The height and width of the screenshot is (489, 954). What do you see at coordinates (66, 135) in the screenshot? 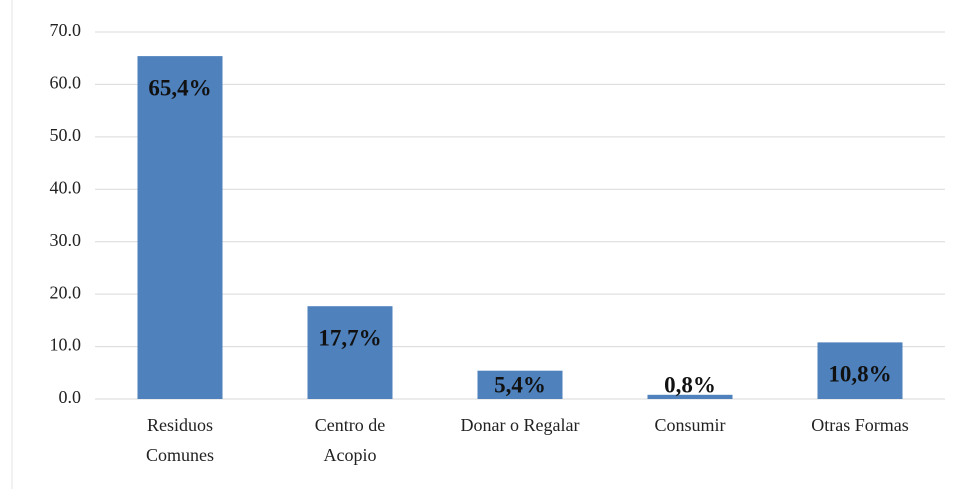
I see `y-tick-label: 50.0` at bounding box center [66, 135].